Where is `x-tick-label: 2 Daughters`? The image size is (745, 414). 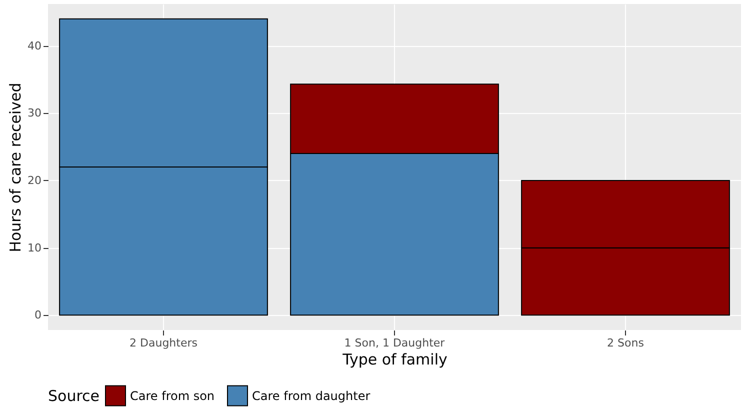 x-tick-label: 2 Daughters is located at coordinates (164, 343).